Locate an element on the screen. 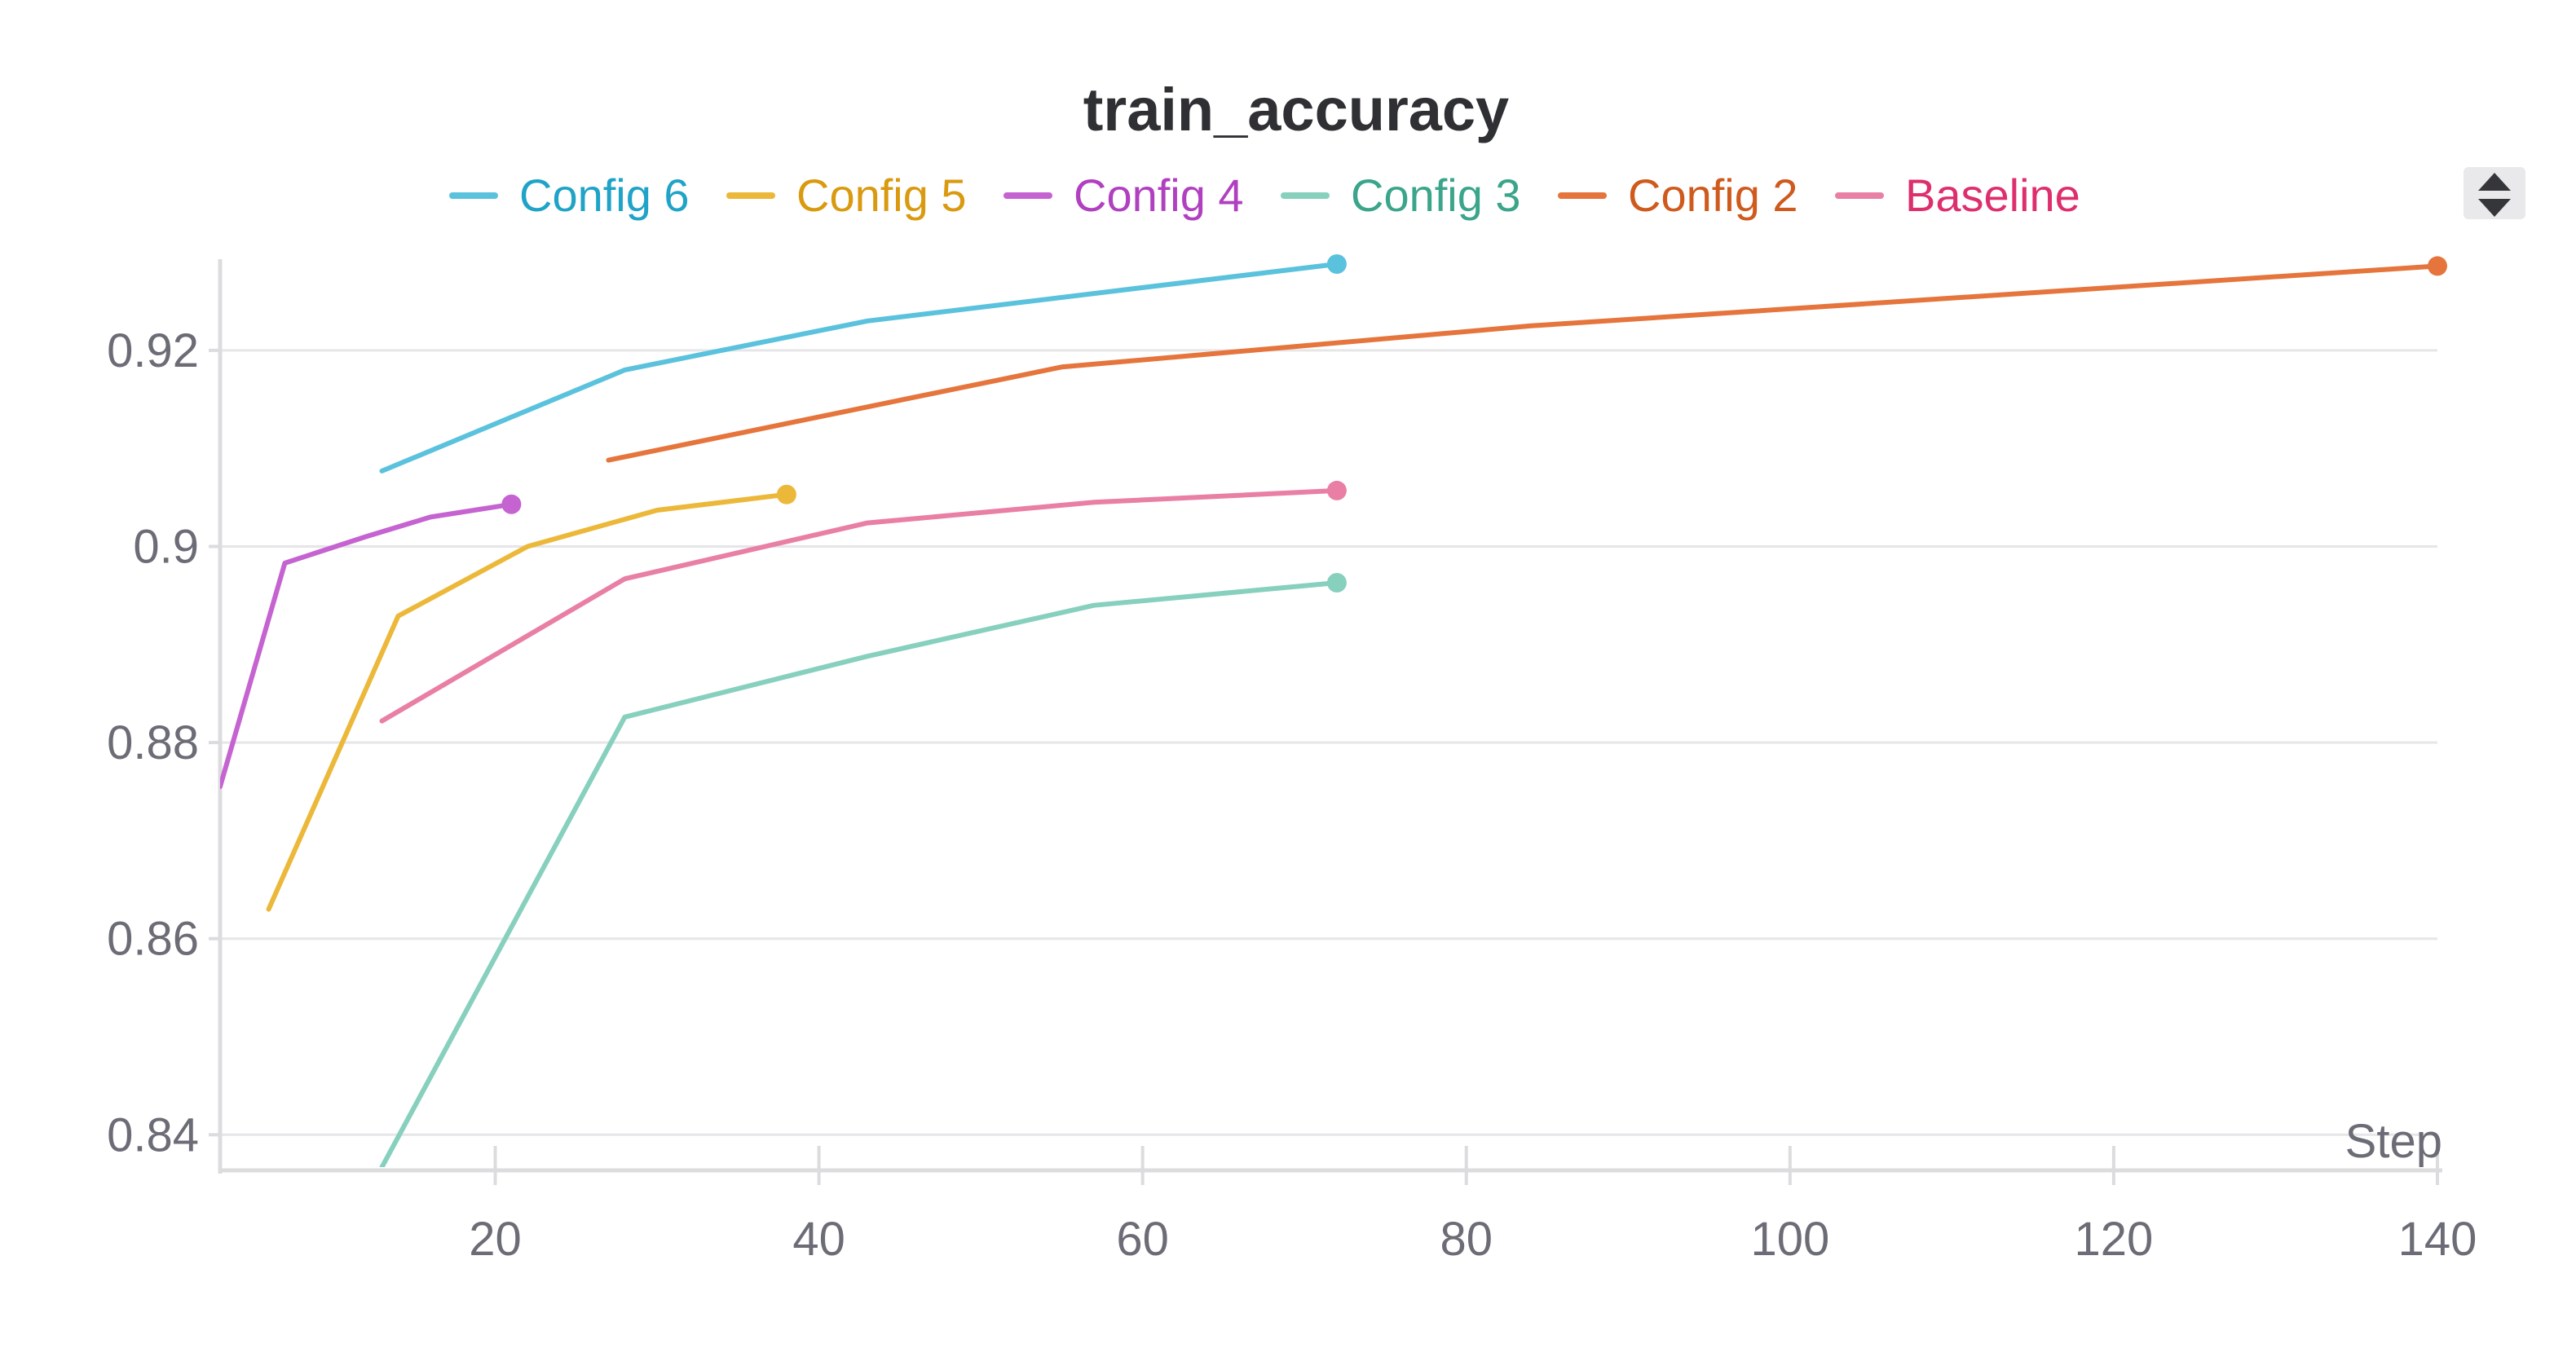  legend-label-config-6: Config 6 is located at coordinates (604, 195).